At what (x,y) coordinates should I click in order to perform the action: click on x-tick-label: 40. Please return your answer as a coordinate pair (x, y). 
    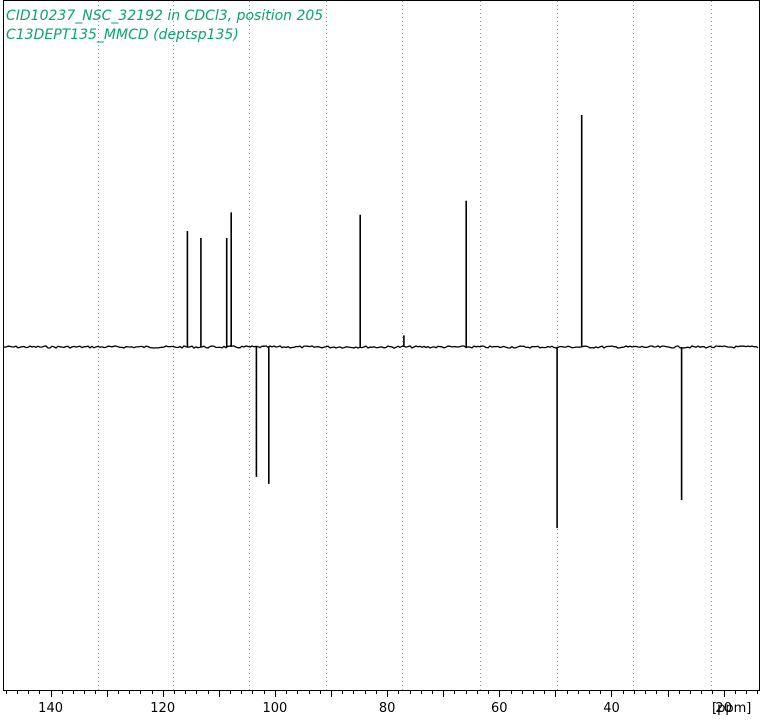
    Looking at the image, I should click on (611, 708).